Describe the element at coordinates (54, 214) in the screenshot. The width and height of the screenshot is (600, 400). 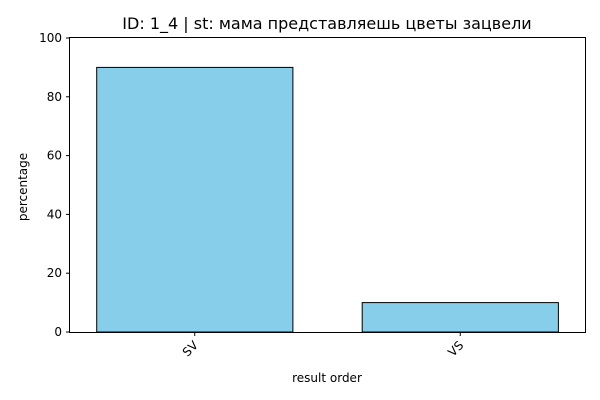
I see `y-tick-label: 40` at that location.